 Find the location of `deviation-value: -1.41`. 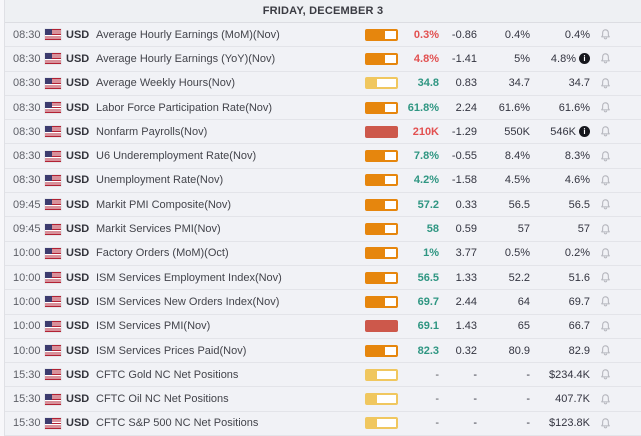

deviation-value: -1.41 is located at coordinates (464, 58).